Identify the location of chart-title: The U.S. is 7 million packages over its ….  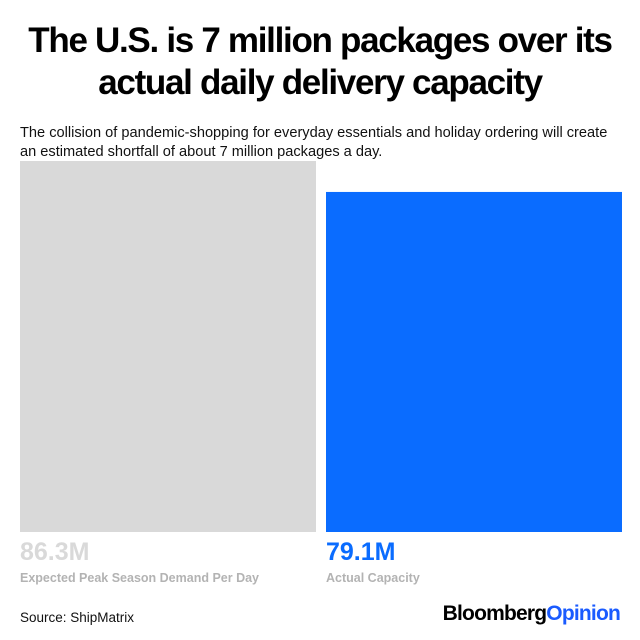
(320, 61).